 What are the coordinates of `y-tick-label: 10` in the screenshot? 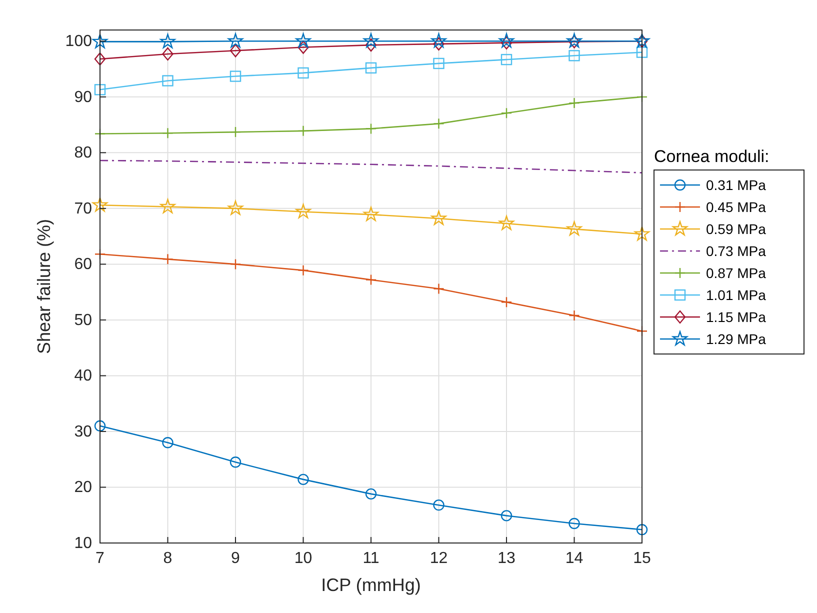 It's located at (83, 543).